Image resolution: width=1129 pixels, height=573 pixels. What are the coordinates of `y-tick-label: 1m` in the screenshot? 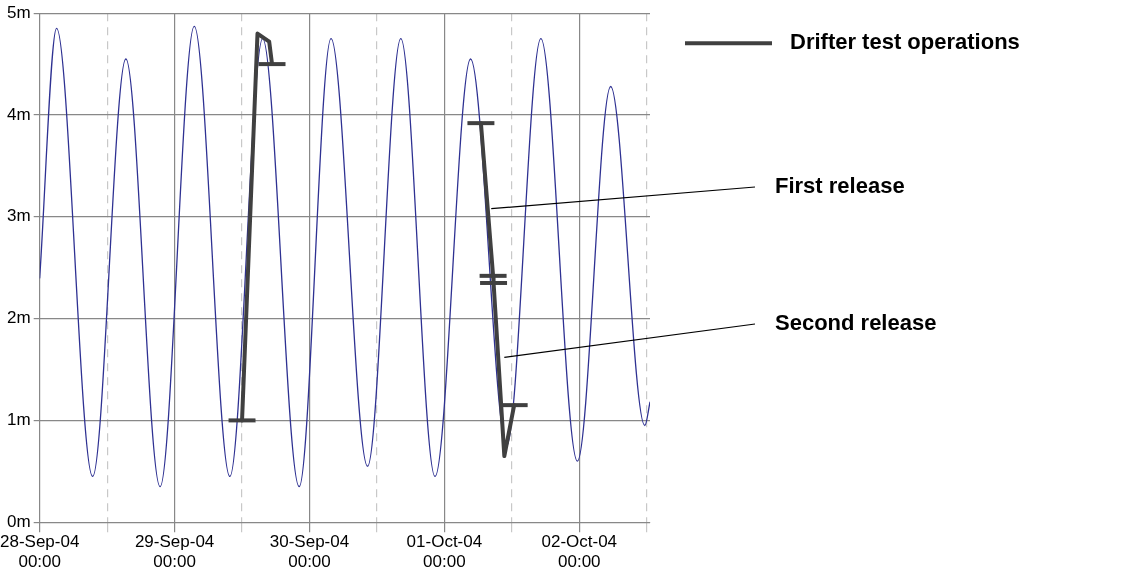 It's located at (19, 420).